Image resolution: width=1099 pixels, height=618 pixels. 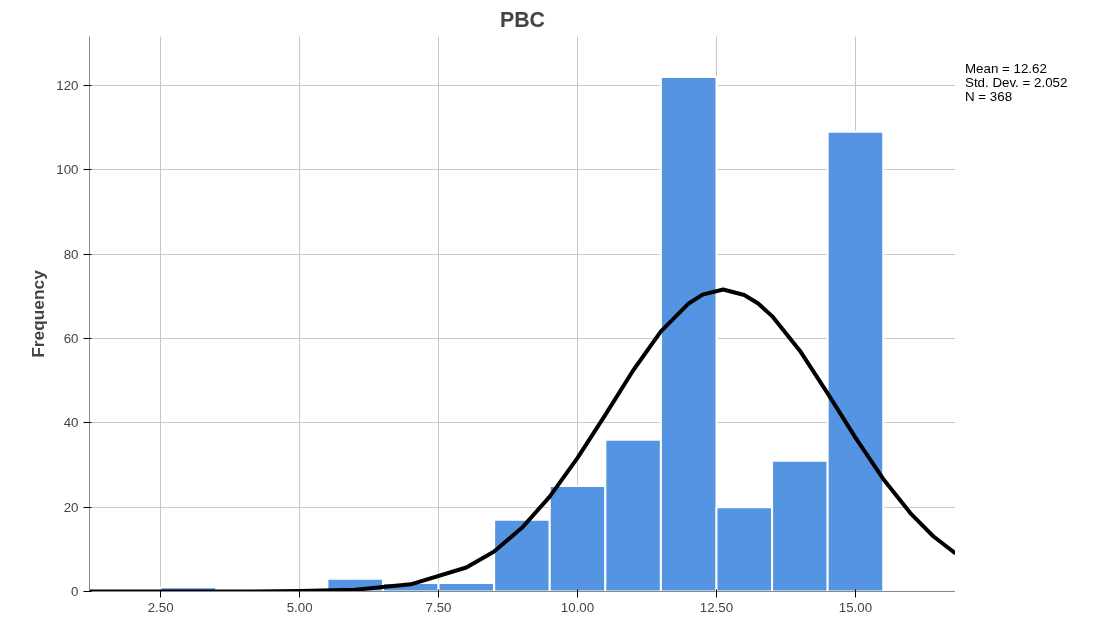 What do you see at coordinates (855, 607) in the screenshot?
I see `x-tick-label: 15.00` at bounding box center [855, 607].